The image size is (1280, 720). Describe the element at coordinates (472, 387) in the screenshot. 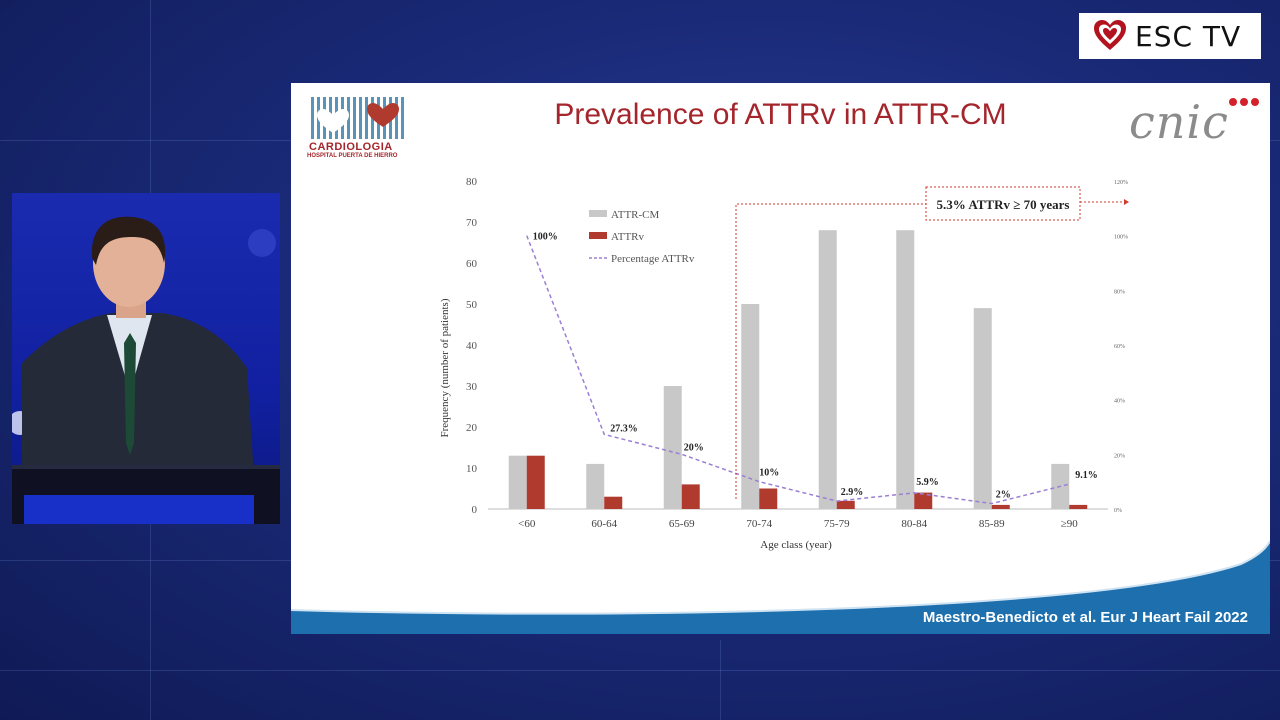

I see `y-tick-label: 30` at that location.